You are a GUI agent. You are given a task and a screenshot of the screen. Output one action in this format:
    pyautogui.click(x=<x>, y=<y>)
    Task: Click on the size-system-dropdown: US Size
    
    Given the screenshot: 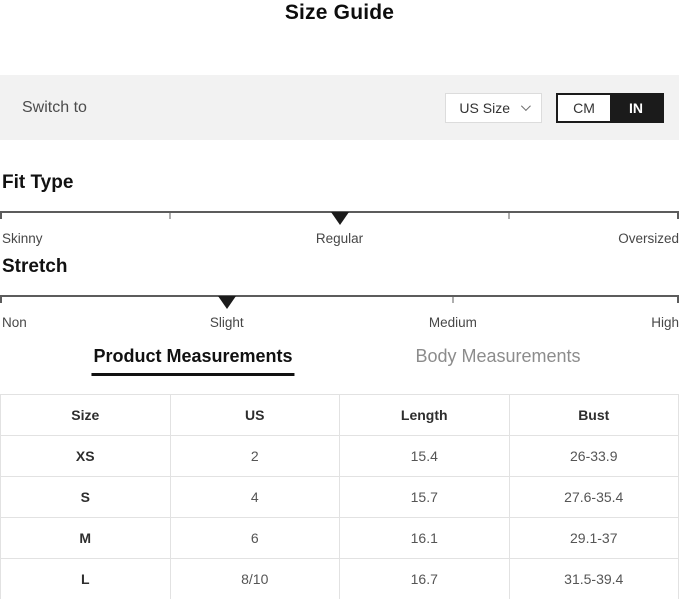 What is the action you would take?
    pyautogui.click(x=493, y=107)
    